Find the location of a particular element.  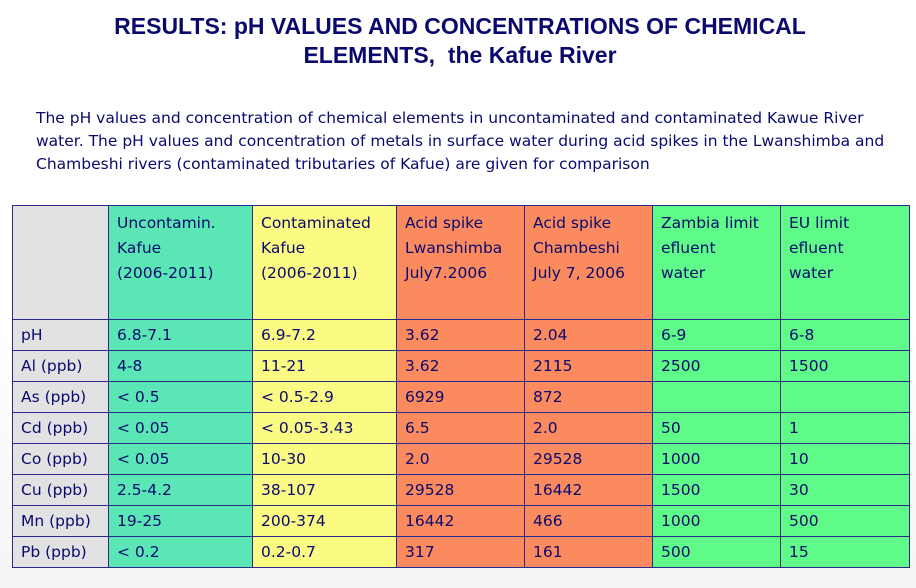

header-text: Chambeshi is located at coordinates (576, 248).